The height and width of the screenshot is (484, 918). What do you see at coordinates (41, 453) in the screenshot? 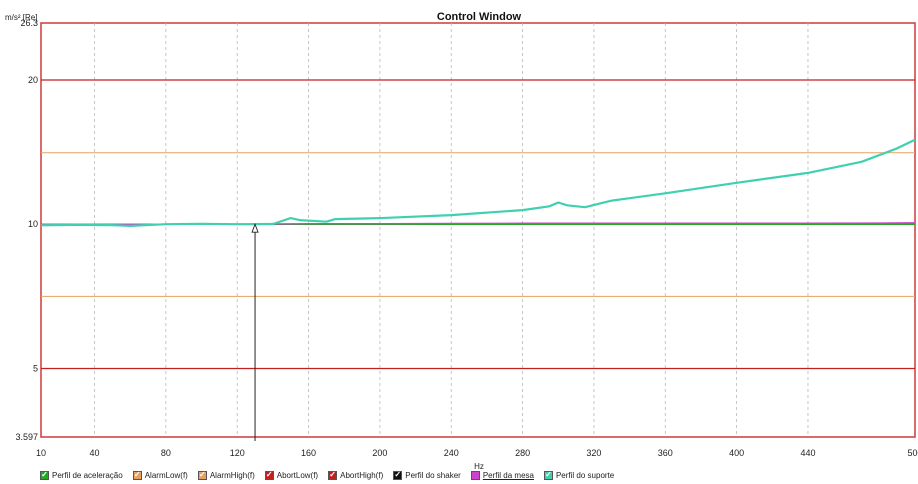
I see `x-tick-label: 10` at bounding box center [41, 453].